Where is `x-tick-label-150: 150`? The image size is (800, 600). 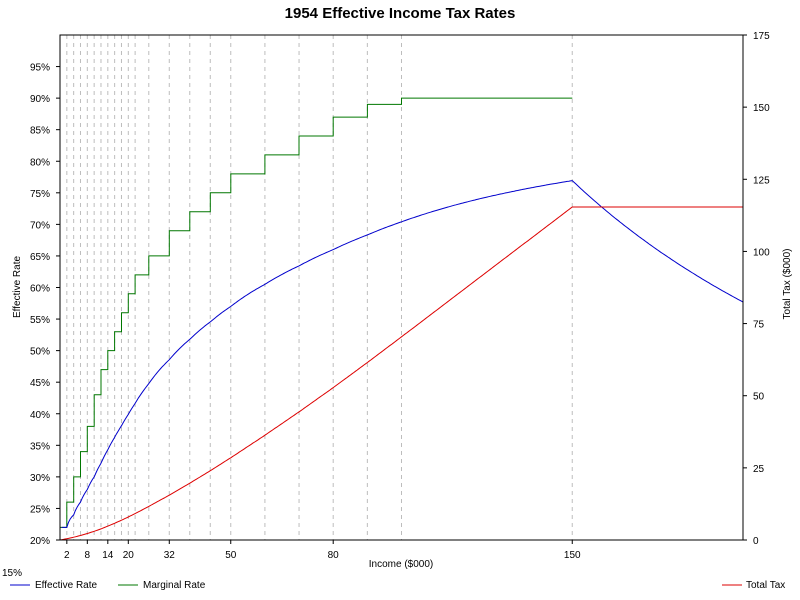 x-tick-label-150: 150 is located at coordinates (572, 555).